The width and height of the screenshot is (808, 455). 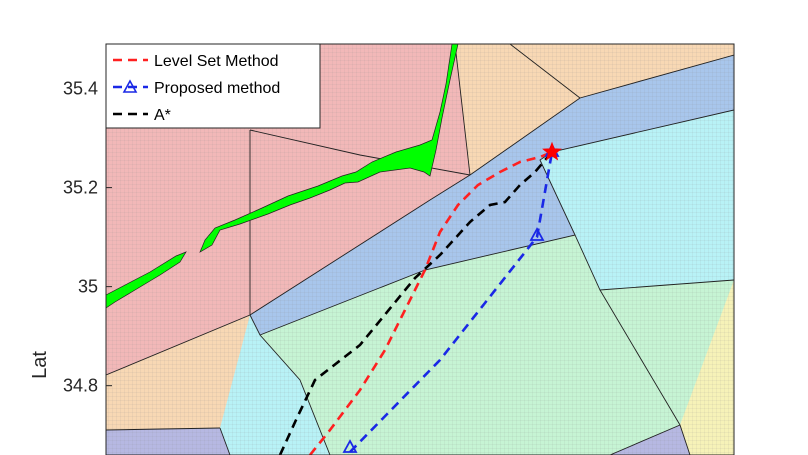 What do you see at coordinates (552, 151) in the screenshot?
I see `start-star-marker` at bounding box center [552, 151].